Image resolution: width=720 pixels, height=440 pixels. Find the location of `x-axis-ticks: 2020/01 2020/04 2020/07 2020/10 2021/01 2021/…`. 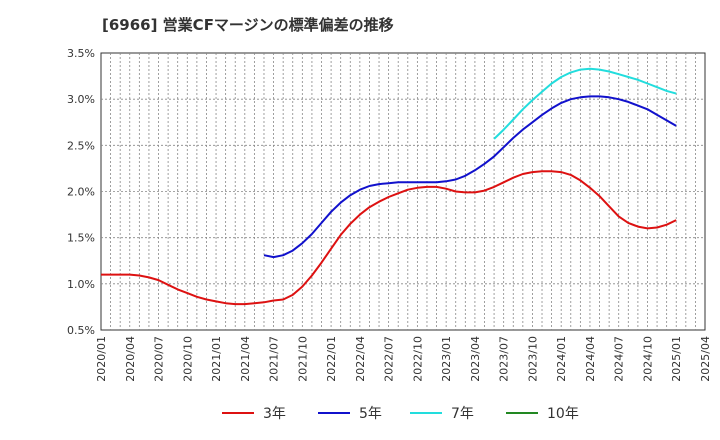

x-axis-ticks: 2020/01 2020/04 2020/07 2020/10 2021/01 2021/… is located at coordinates (403, 359).